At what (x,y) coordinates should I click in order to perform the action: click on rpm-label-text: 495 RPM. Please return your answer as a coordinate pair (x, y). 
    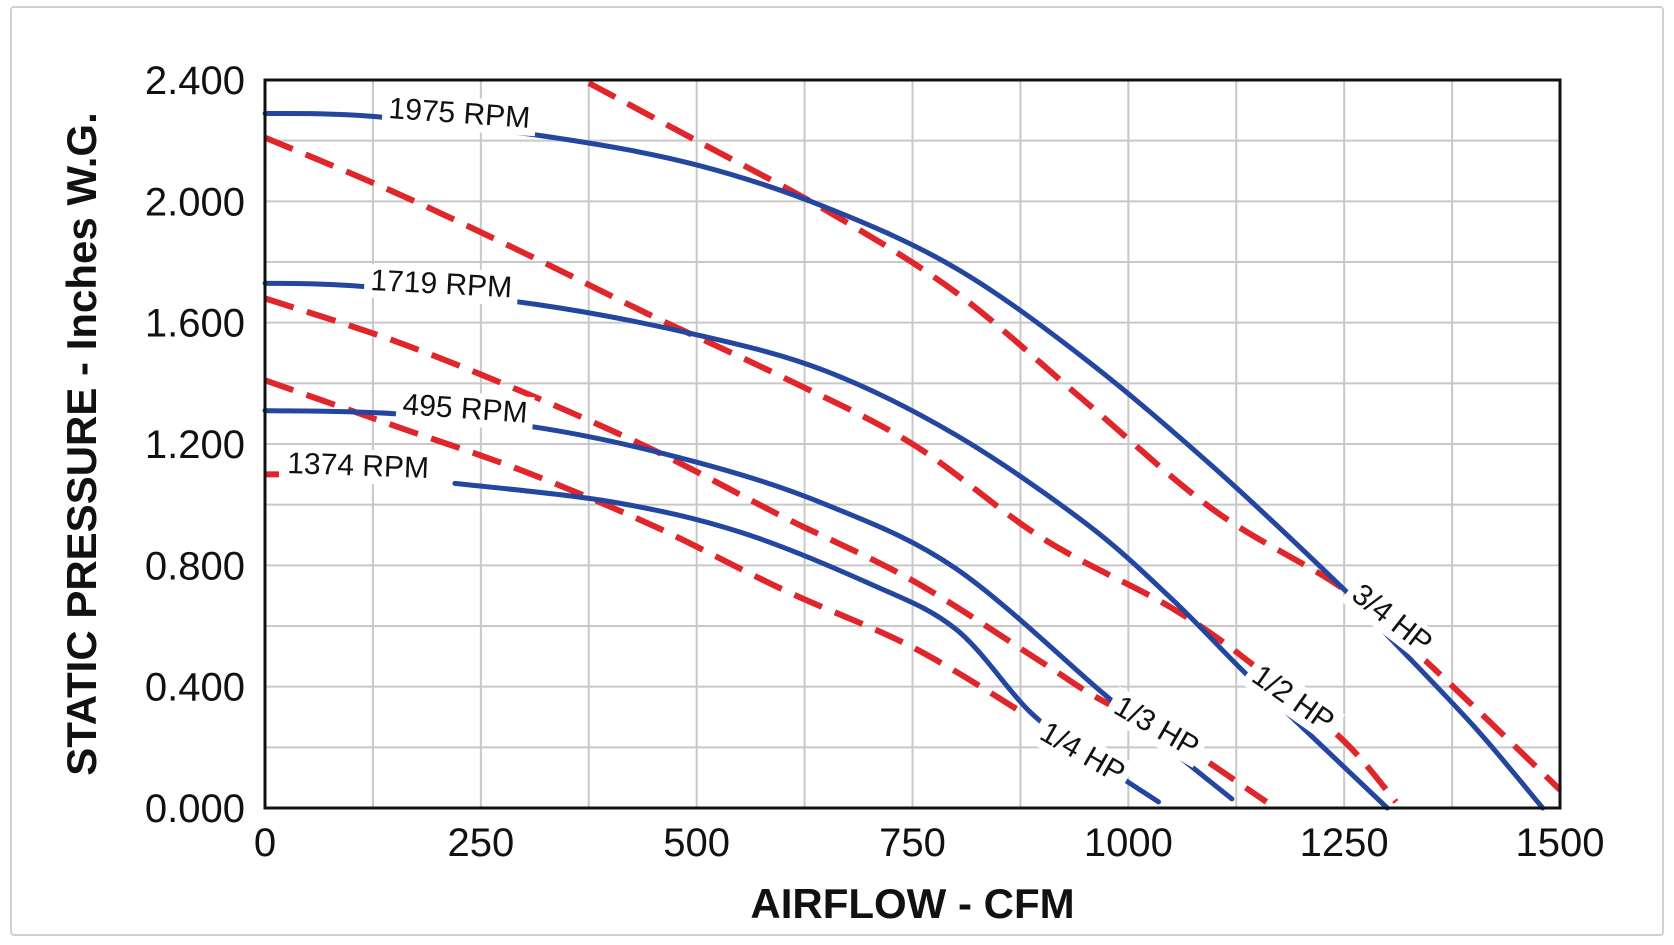
    Looking at the image, I should click on (465, 409).